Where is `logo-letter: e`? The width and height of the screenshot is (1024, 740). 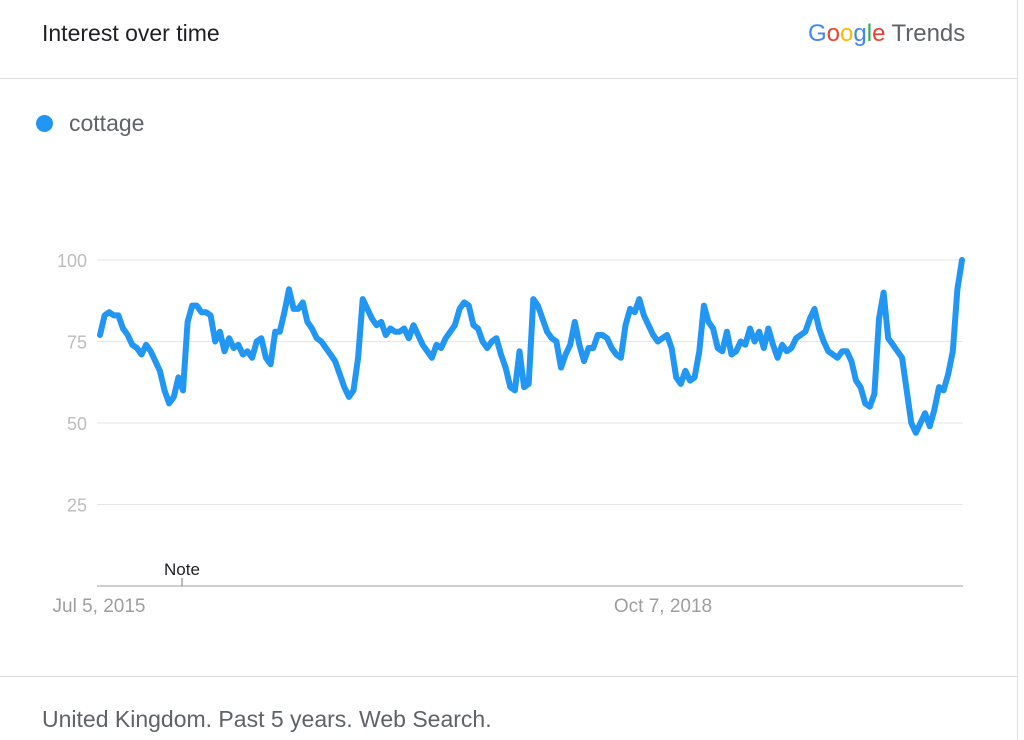
logo-letter: e is located at coordinates (879, 33).